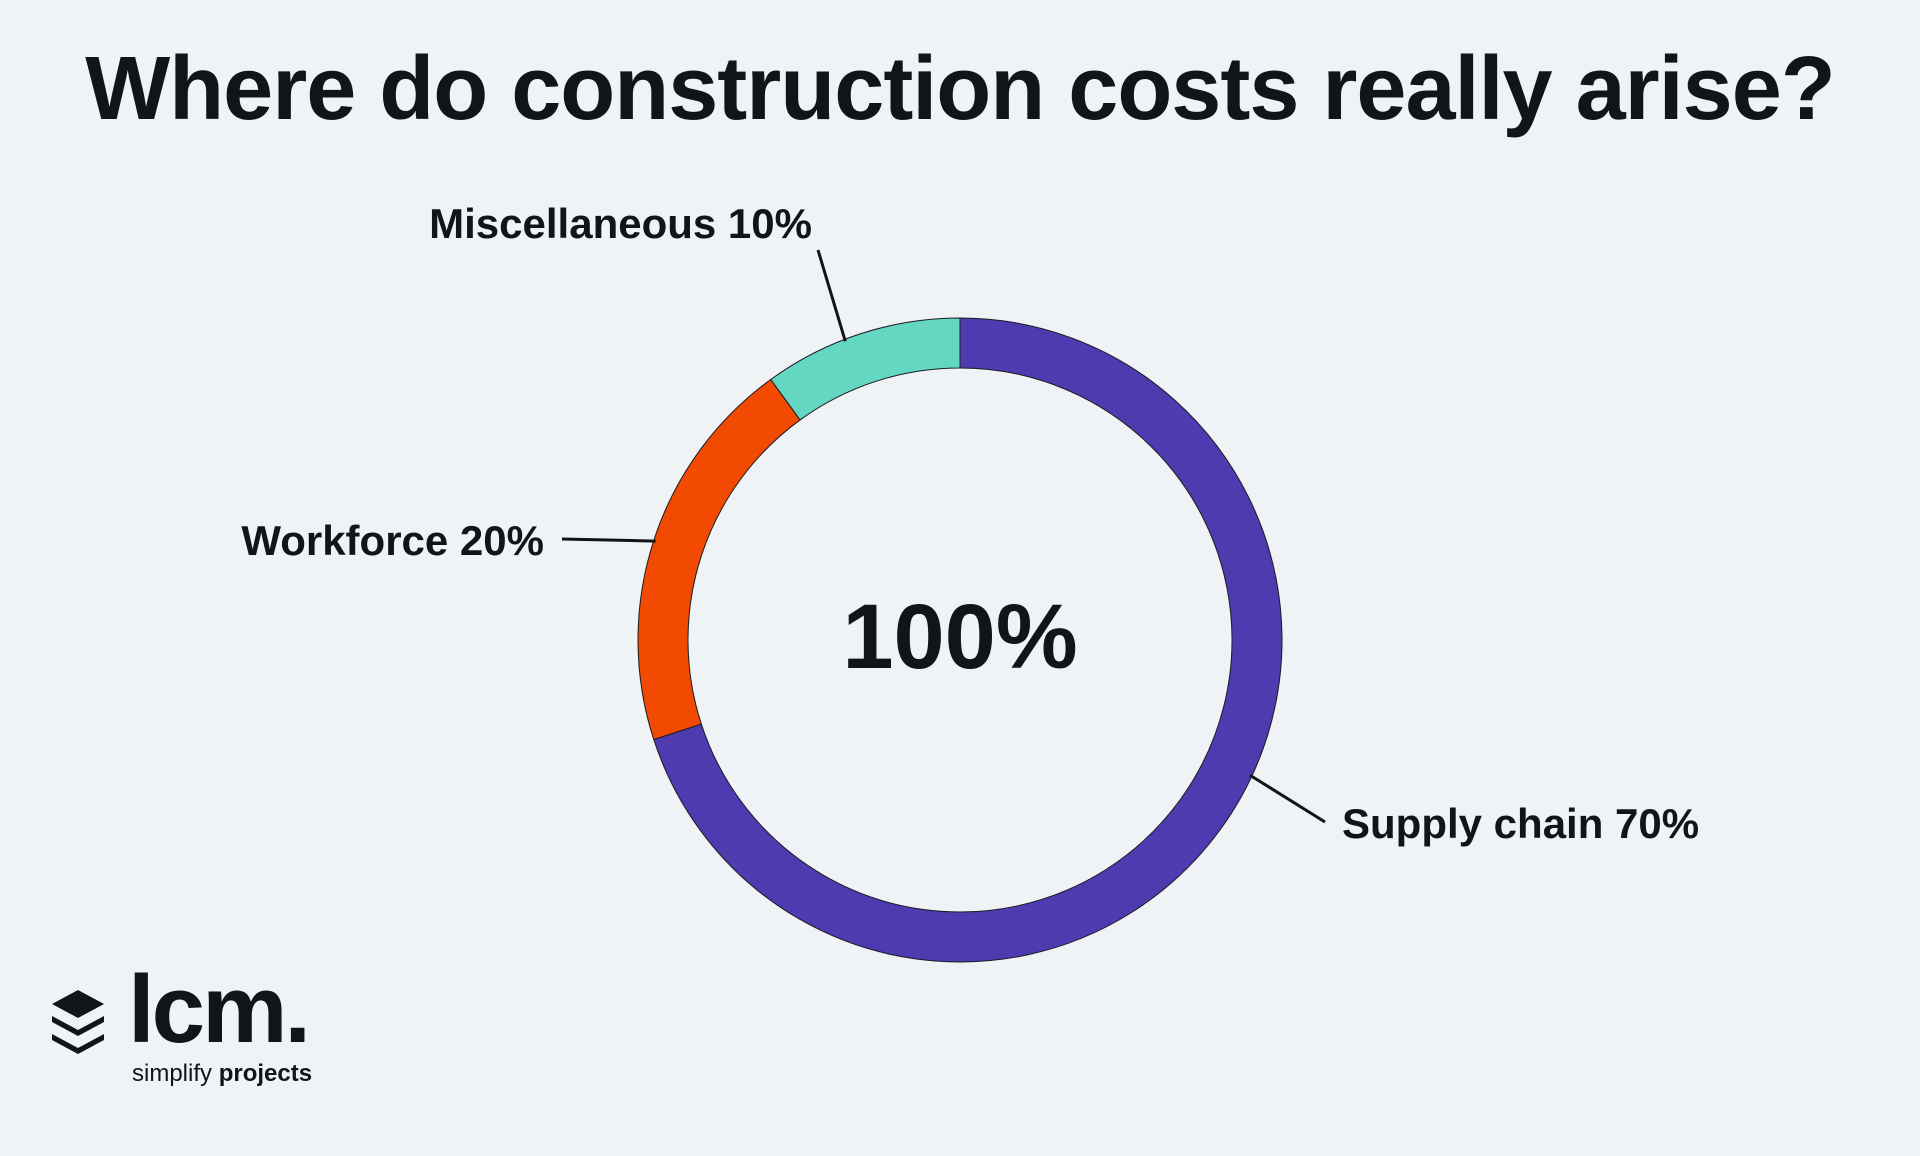 The image size is (1920, 1156). I want to click on leader-line-supply-chain, so click(1287, 798).